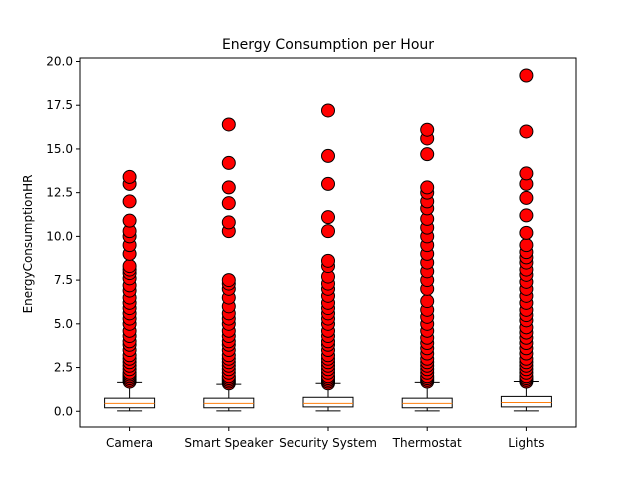 The image size is (640, 480). Describe the element at coordinates (59, 149) in the screenshot. I see `y-tick-label: 15.0` at that location.